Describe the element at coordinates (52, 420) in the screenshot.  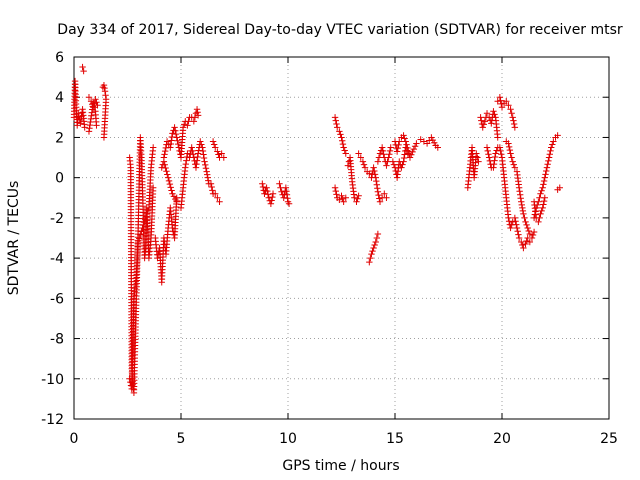
I see `y-tick-label: -12` at that location.